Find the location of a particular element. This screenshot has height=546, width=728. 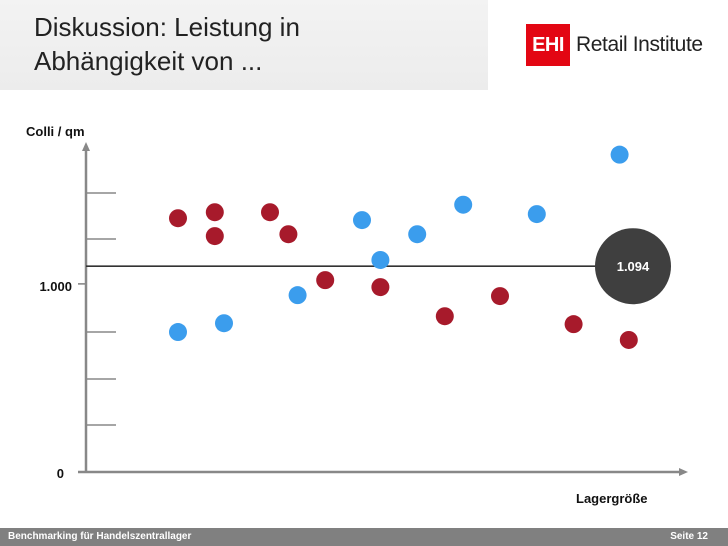

y-tick-label-1000: 1.000 is located at coordinates (55, 286).